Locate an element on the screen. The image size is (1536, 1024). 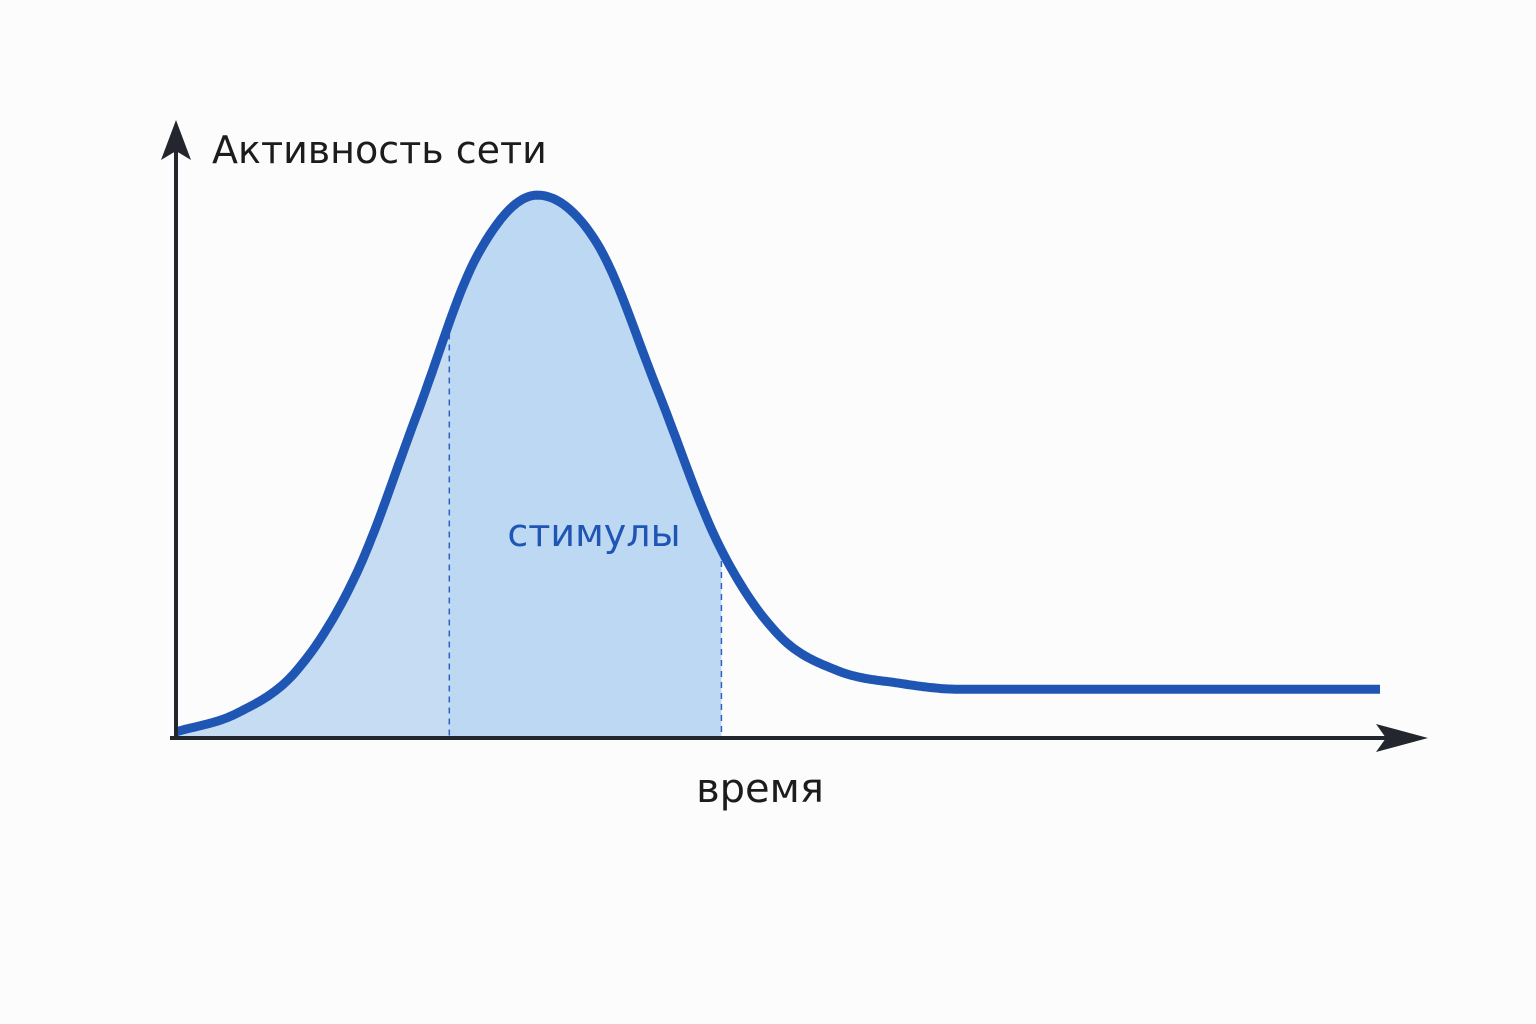
pre-stimulus-area is located at coordinates (313, 530).